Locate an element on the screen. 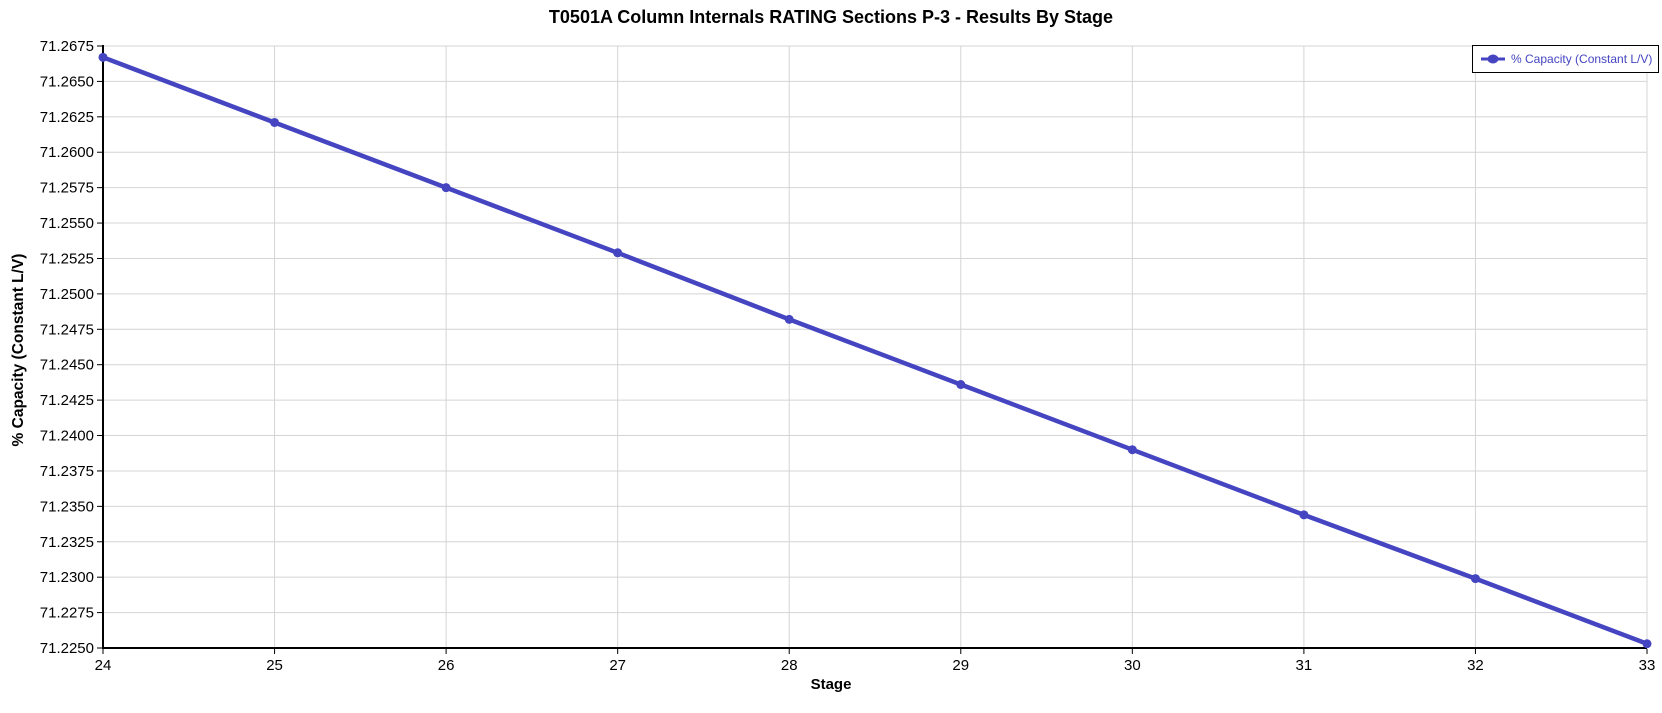  y-tick-label: 71.2300 is located at coordinates (67, 577).